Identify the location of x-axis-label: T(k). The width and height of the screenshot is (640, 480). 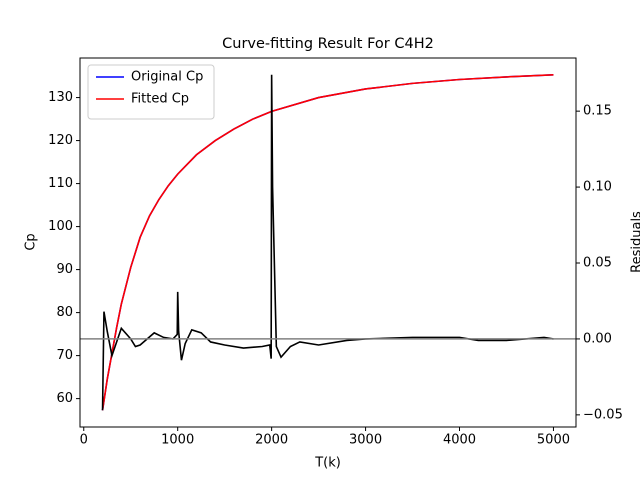
(327, 463).